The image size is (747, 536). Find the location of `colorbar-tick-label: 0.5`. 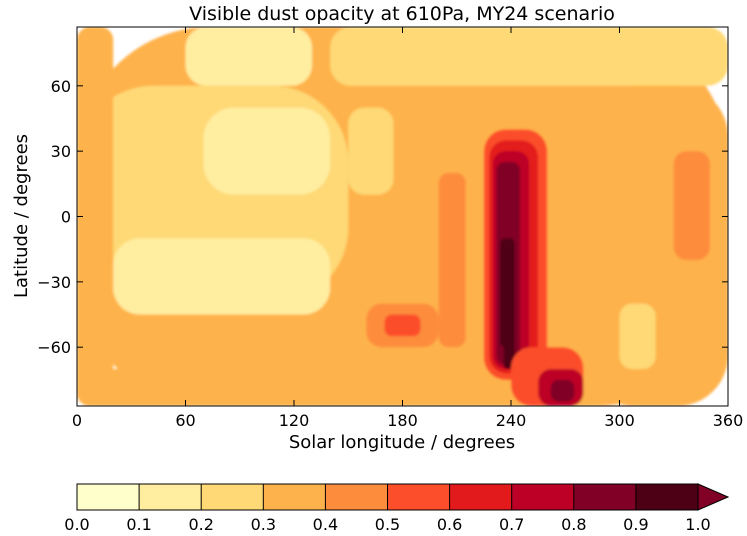

colorbar-tick-label: 0.5 is located at coordinates (387, 524).